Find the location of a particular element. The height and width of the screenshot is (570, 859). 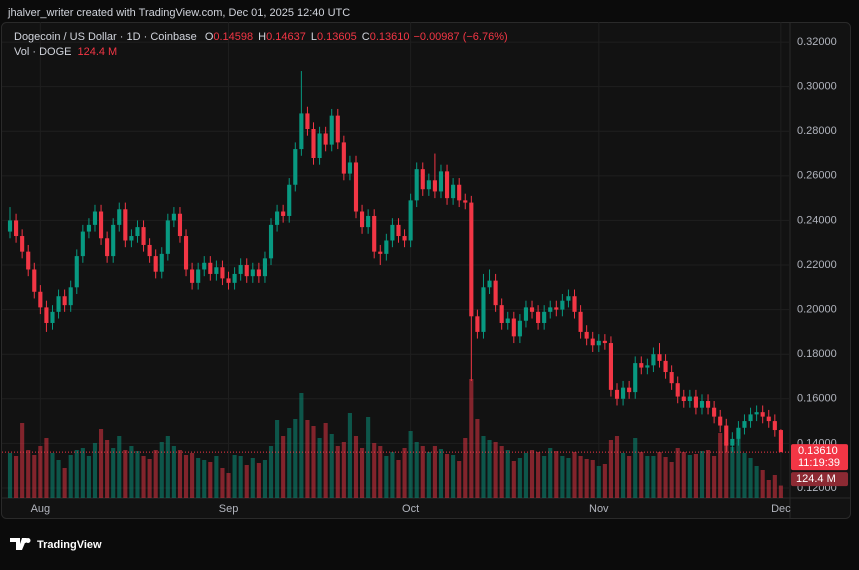

ohlc-key: L is located at coordinates (314, 37).